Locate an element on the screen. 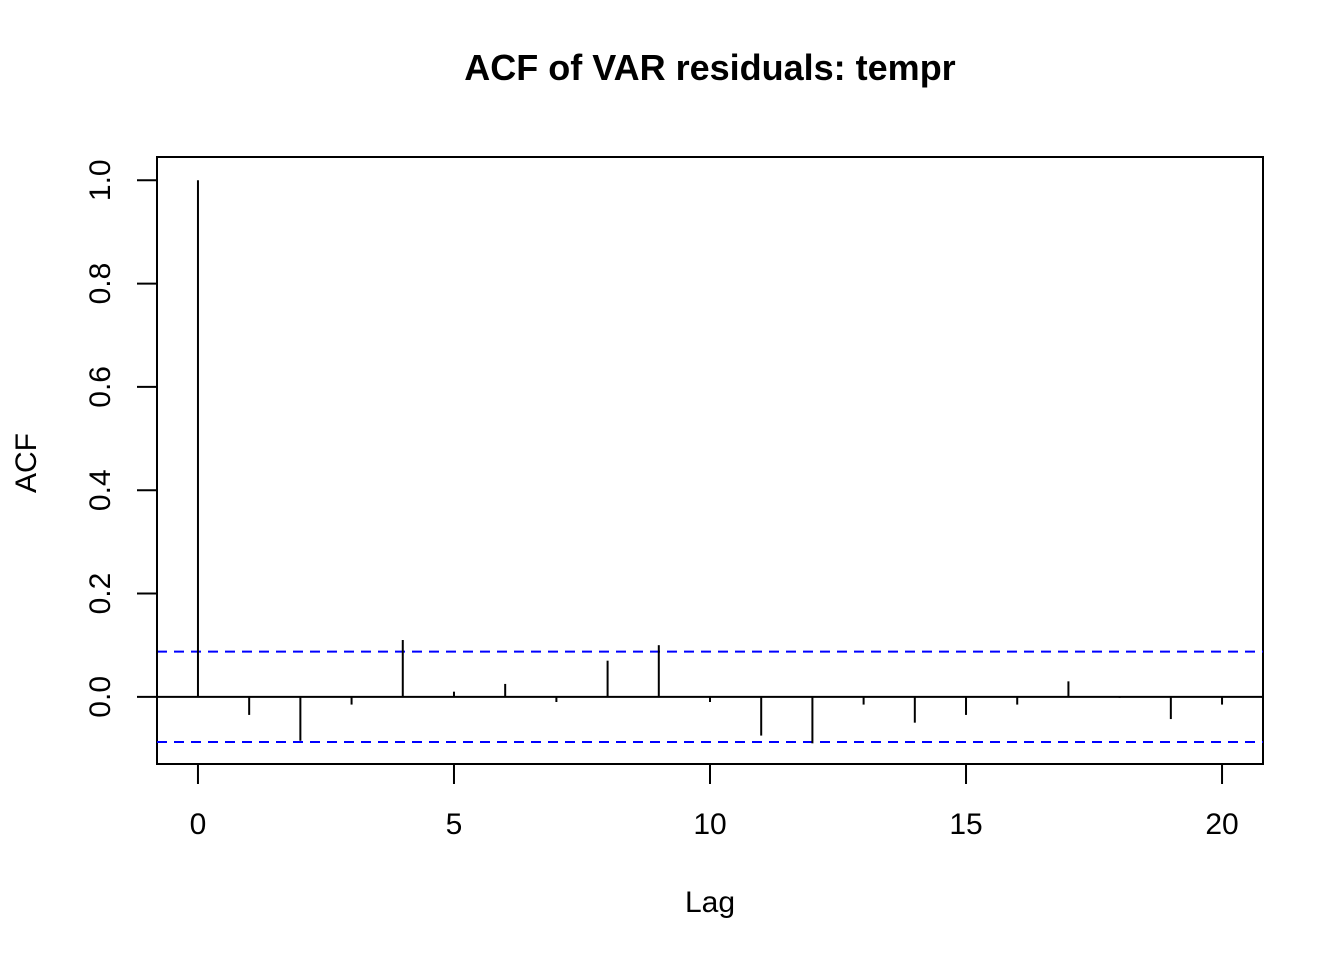  y-tick-label-1.0: 1.0 is located at coordinates (100, 180).